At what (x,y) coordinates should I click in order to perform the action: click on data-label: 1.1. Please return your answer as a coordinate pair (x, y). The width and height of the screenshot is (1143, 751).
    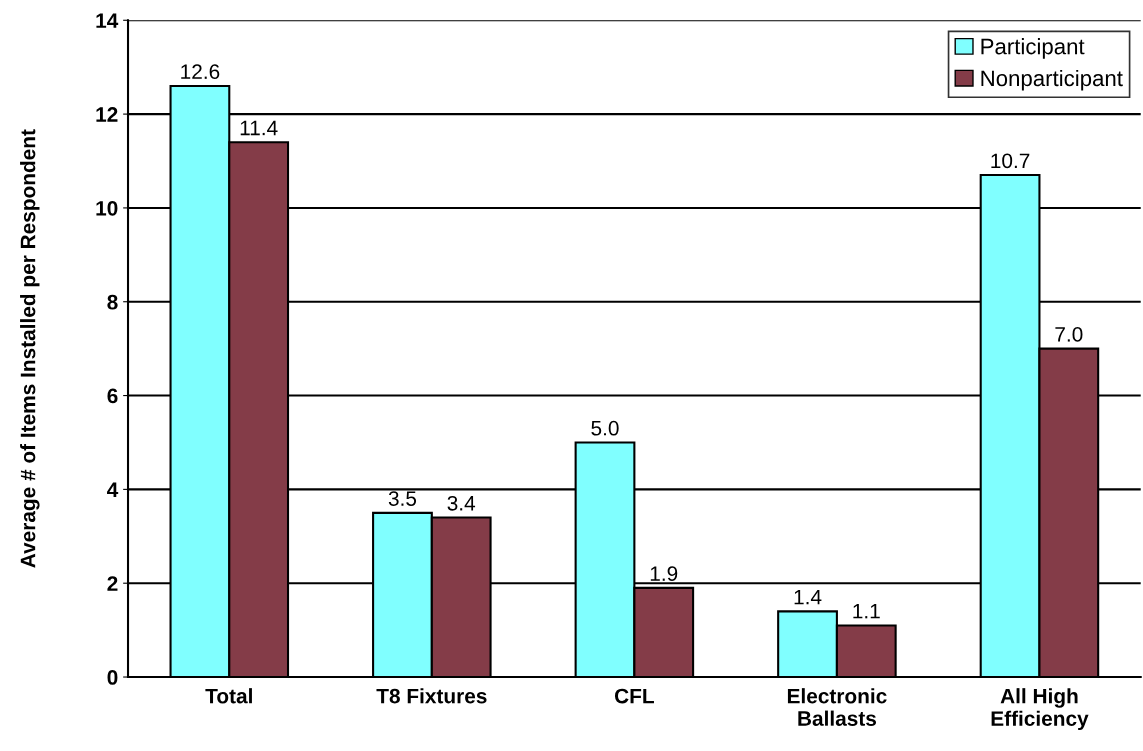
    Looking at the image, I should click on (866, 611).